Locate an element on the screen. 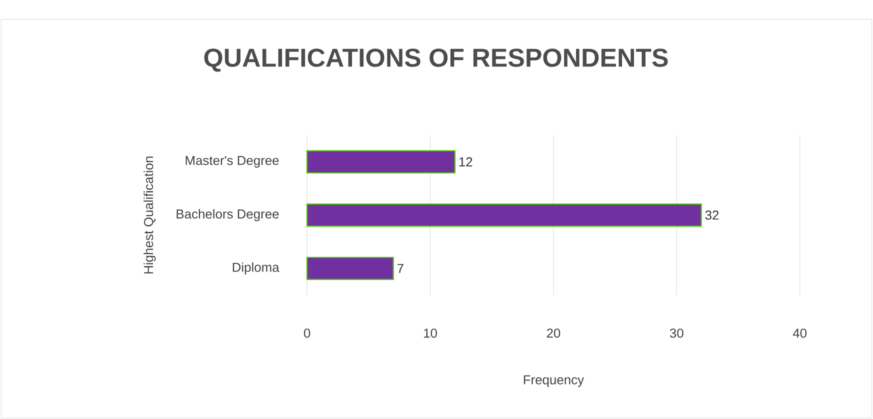 Image resolution: width=873 pixels, height=419 pixels. chart-title: QUALIFICATIONS OF RESPONDENTS is located at coordinates (436, 60).